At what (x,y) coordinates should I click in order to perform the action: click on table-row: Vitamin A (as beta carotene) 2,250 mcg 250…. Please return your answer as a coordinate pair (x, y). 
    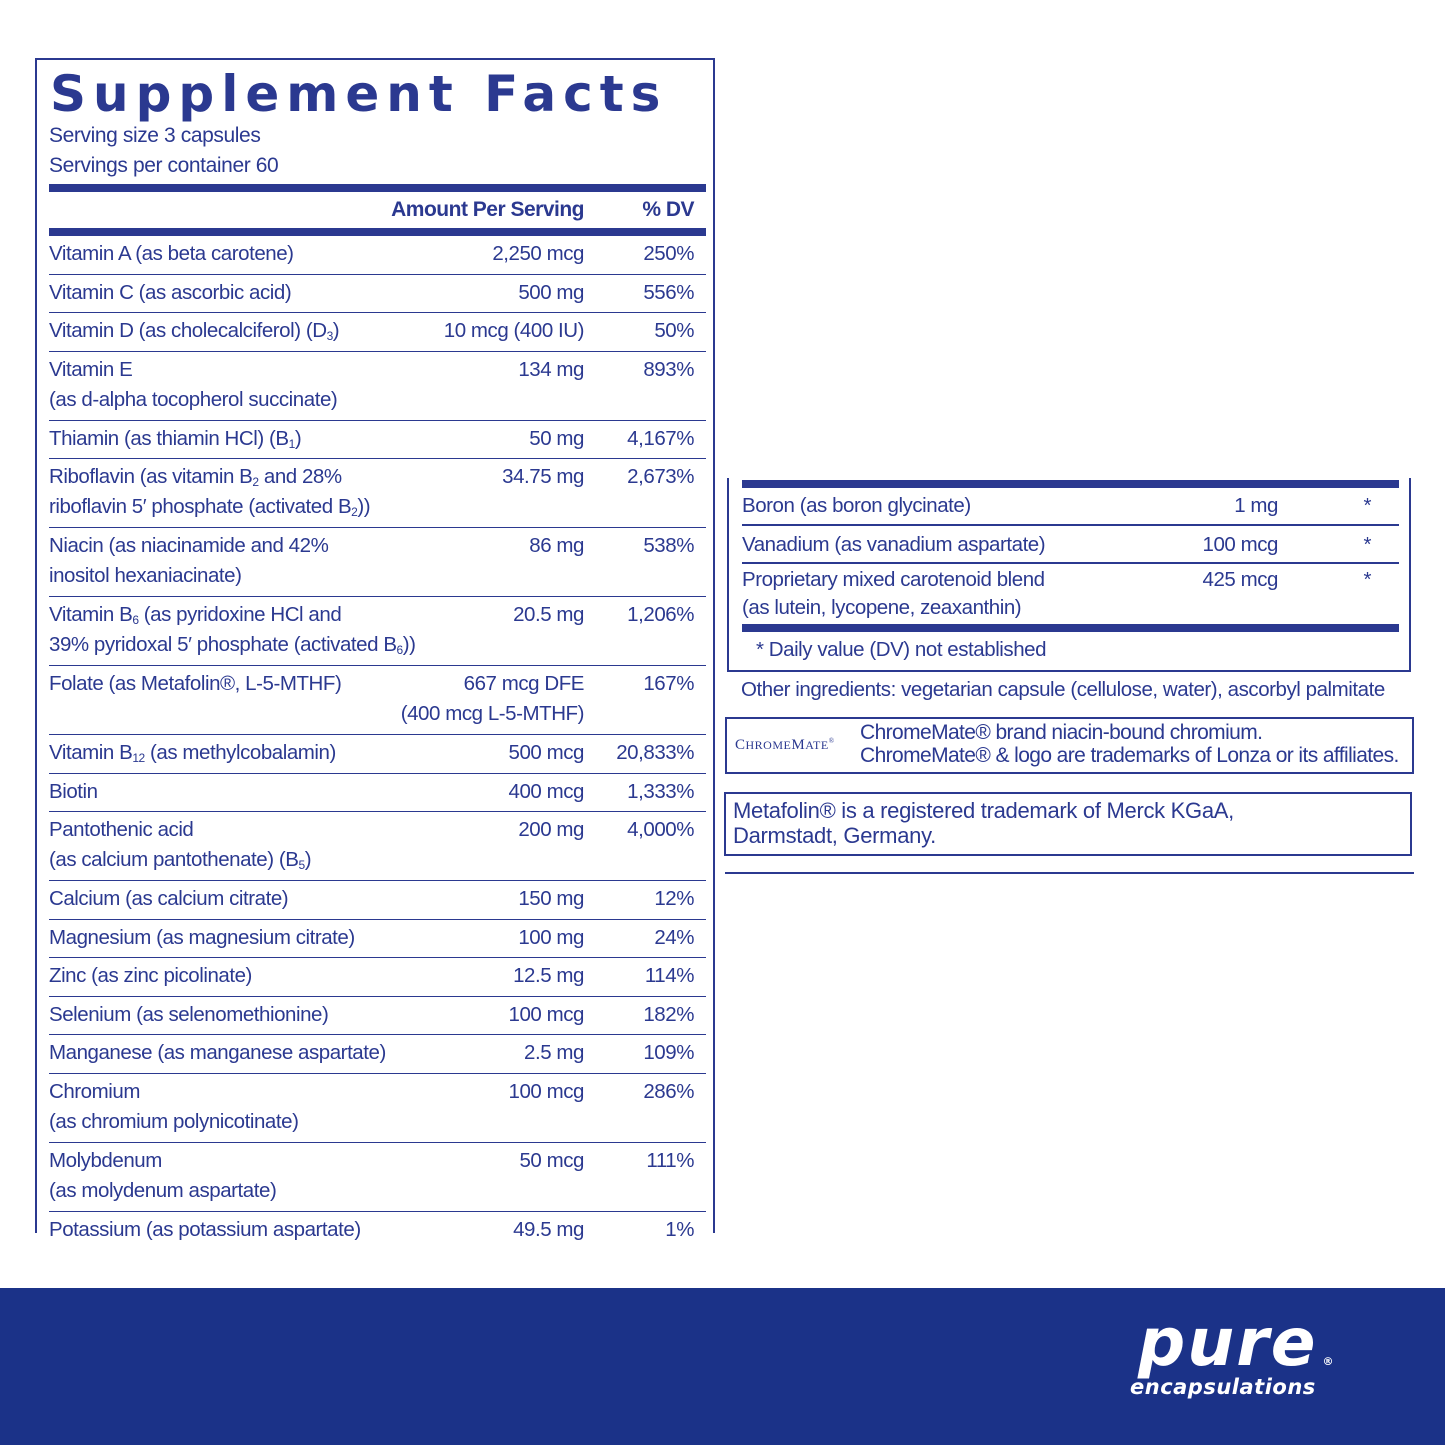
    Looking at the image, I should click on (377, 255).